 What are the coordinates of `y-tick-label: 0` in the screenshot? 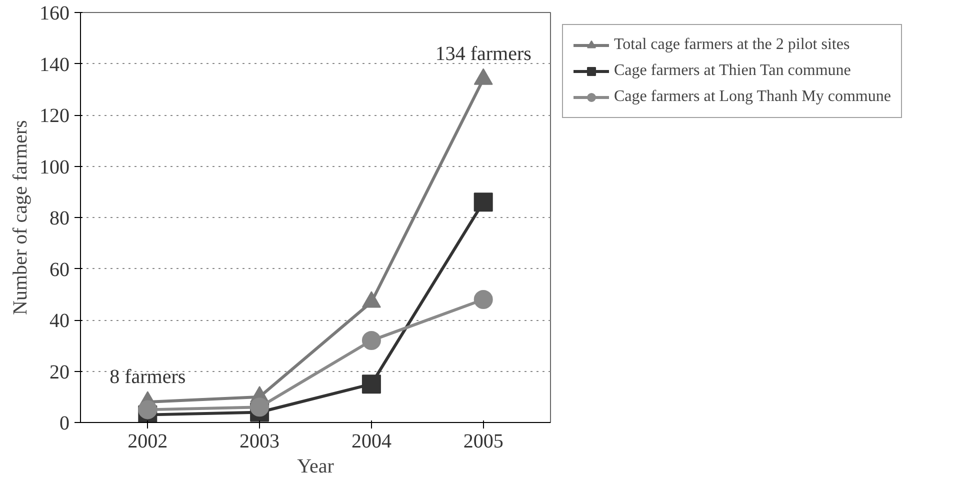 It's located at (65, 423).